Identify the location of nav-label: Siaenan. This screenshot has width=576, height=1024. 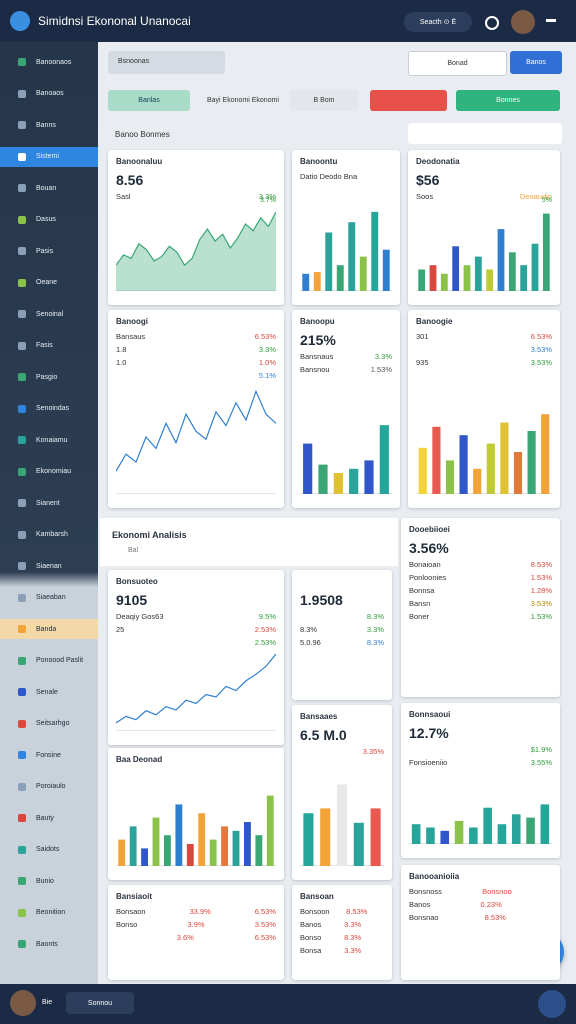
(49, 566).